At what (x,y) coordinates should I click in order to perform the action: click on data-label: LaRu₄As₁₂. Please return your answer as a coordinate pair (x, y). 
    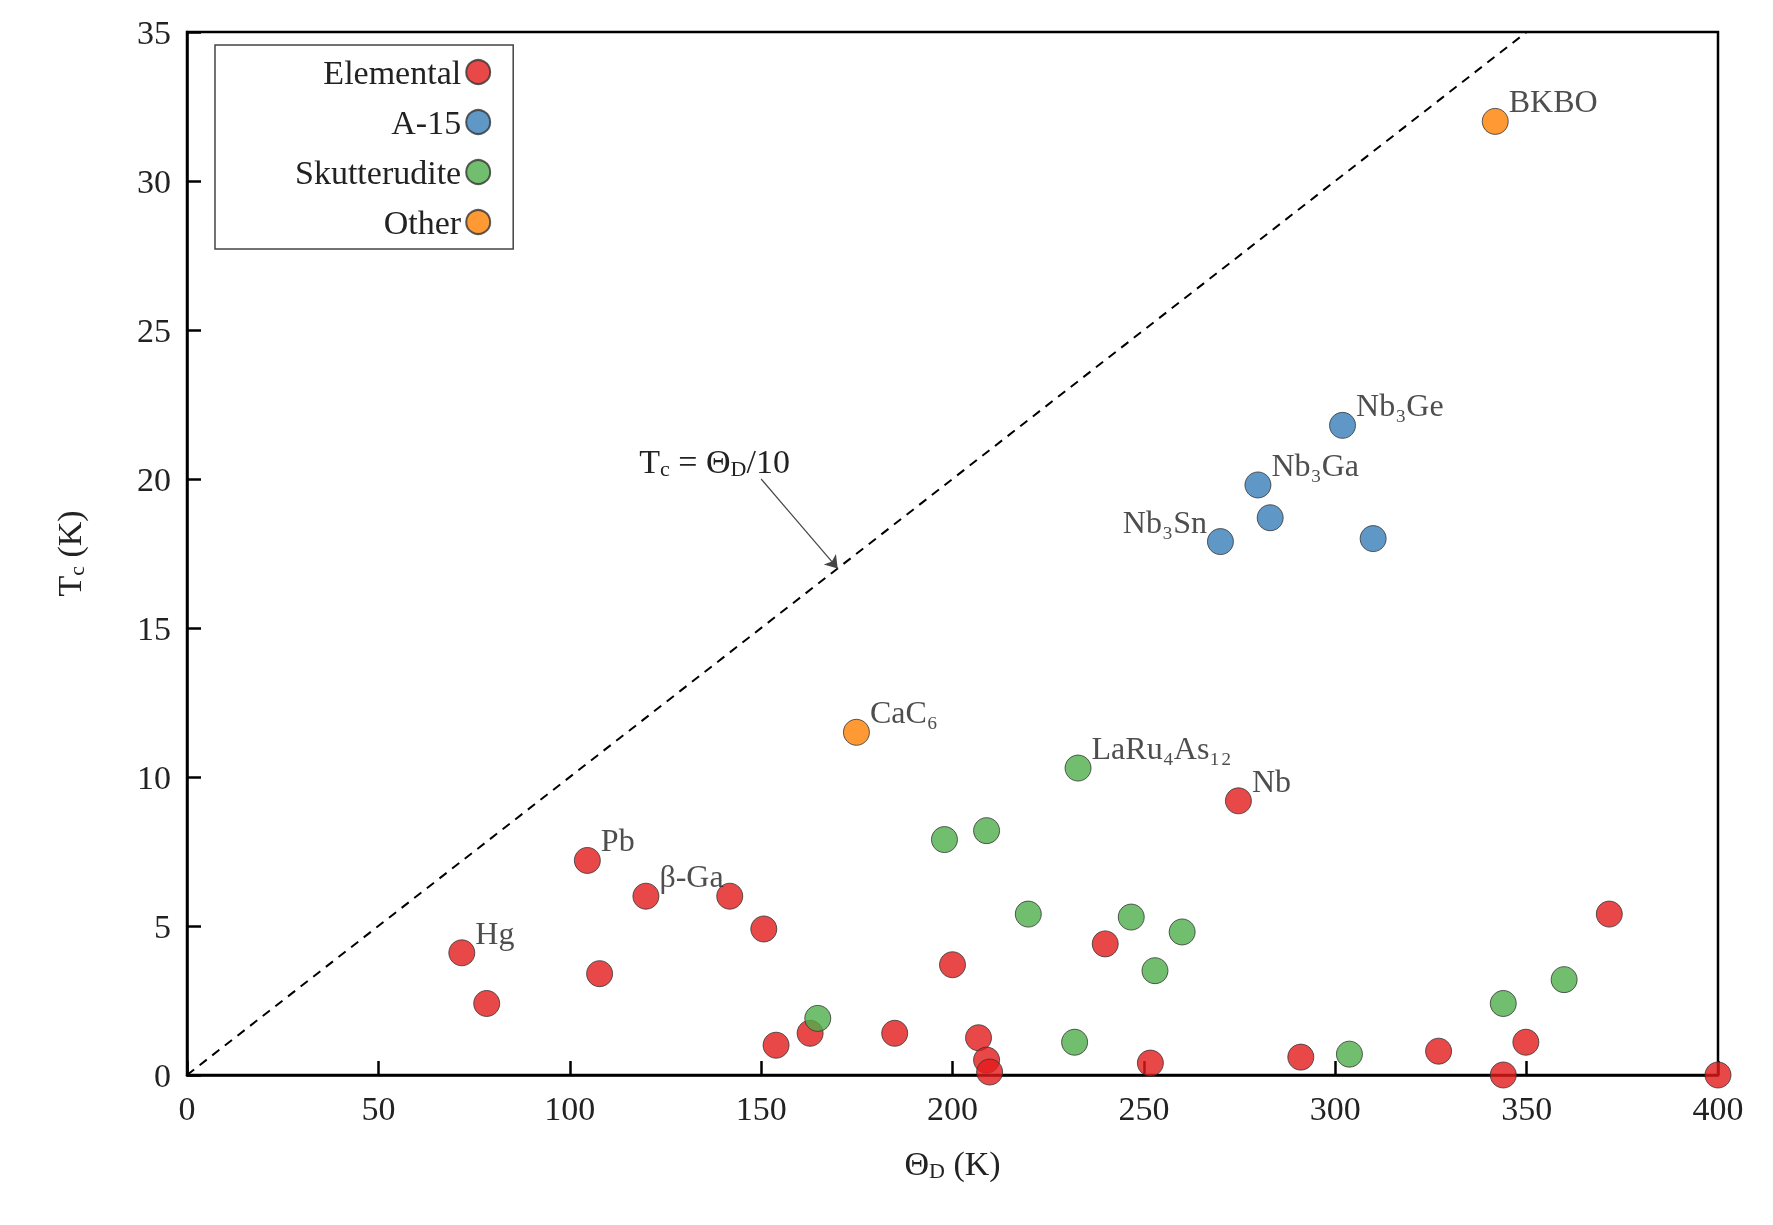
    Looking at the image, I should click on (1161, 748).